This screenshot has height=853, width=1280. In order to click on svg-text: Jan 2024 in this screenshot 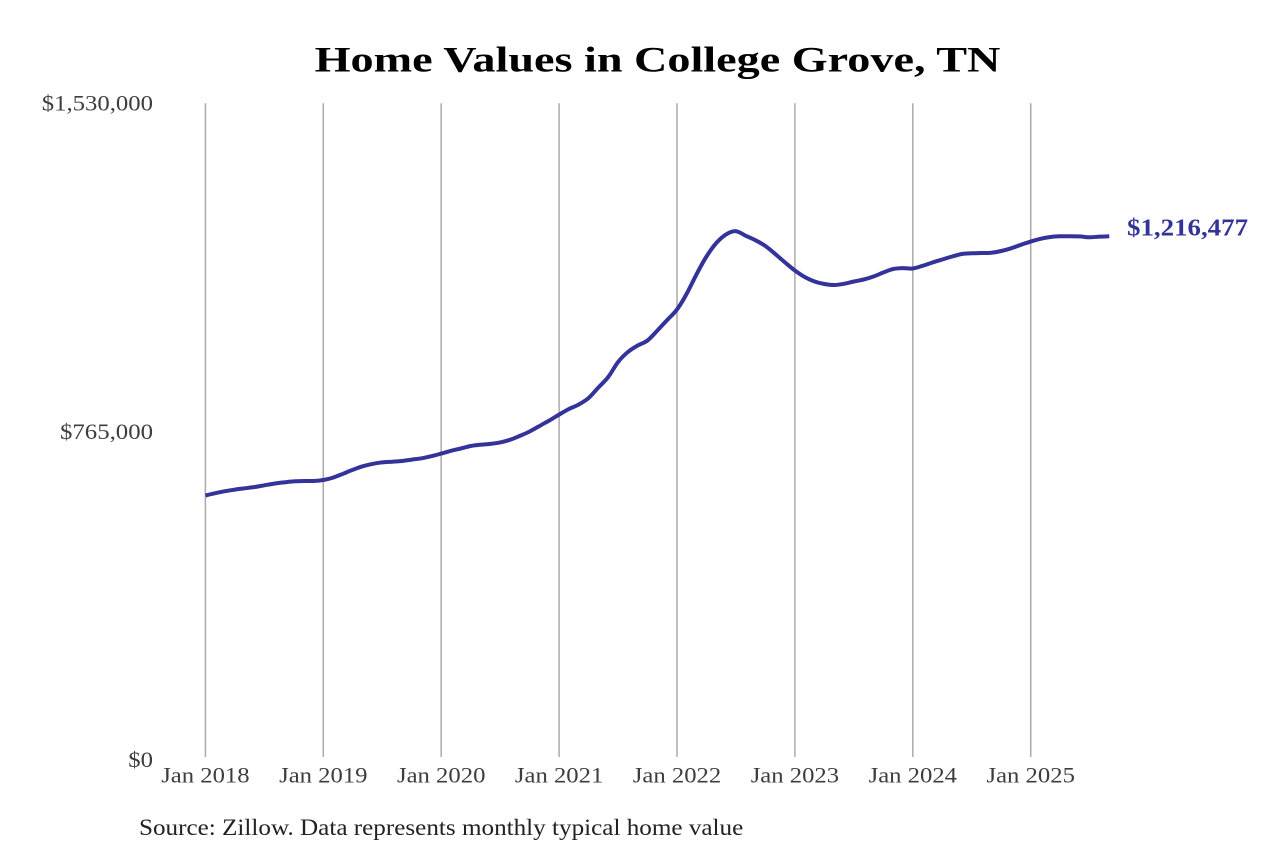, I will do `click(913, 776)`.